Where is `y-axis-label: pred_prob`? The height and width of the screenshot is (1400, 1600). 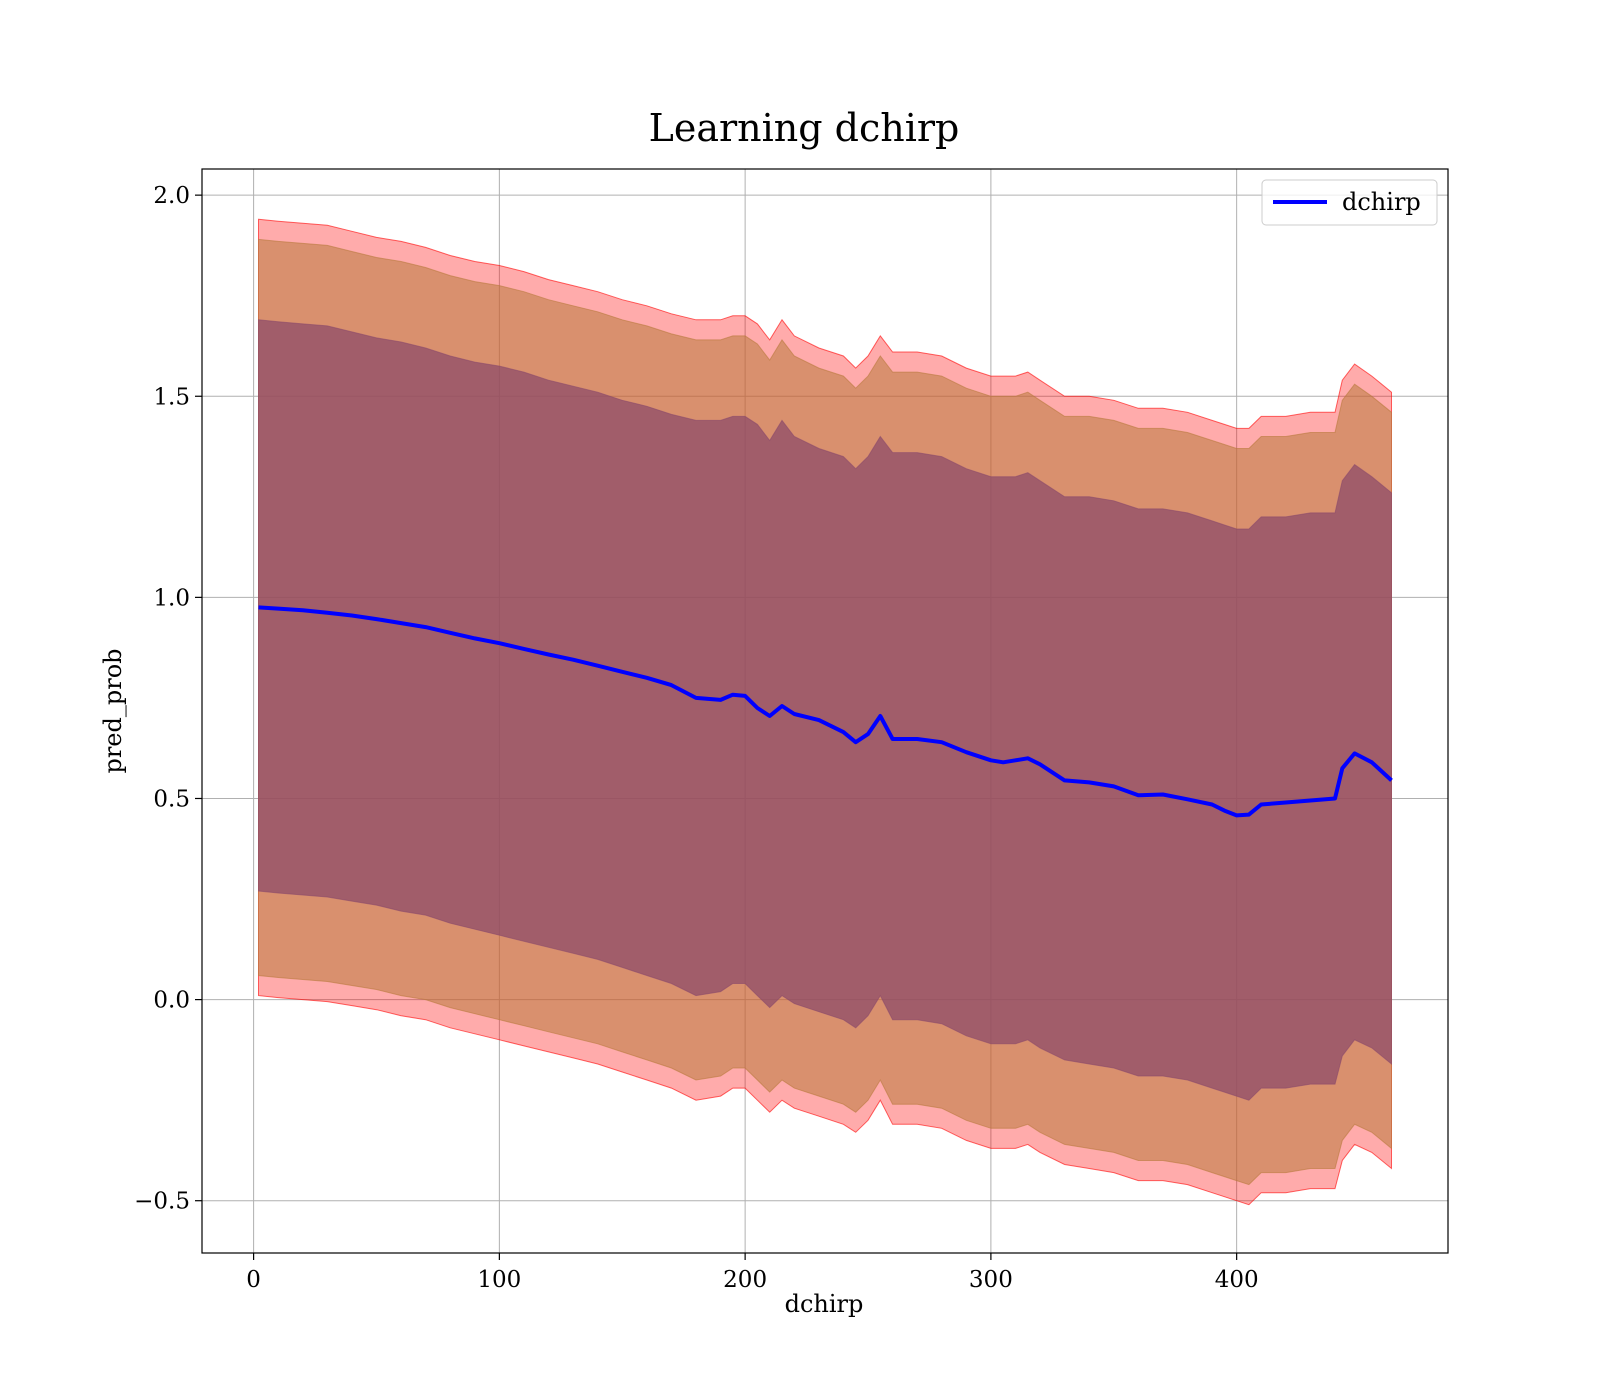
y-axis-label: pred_prob is located at coordinates (113, 710).